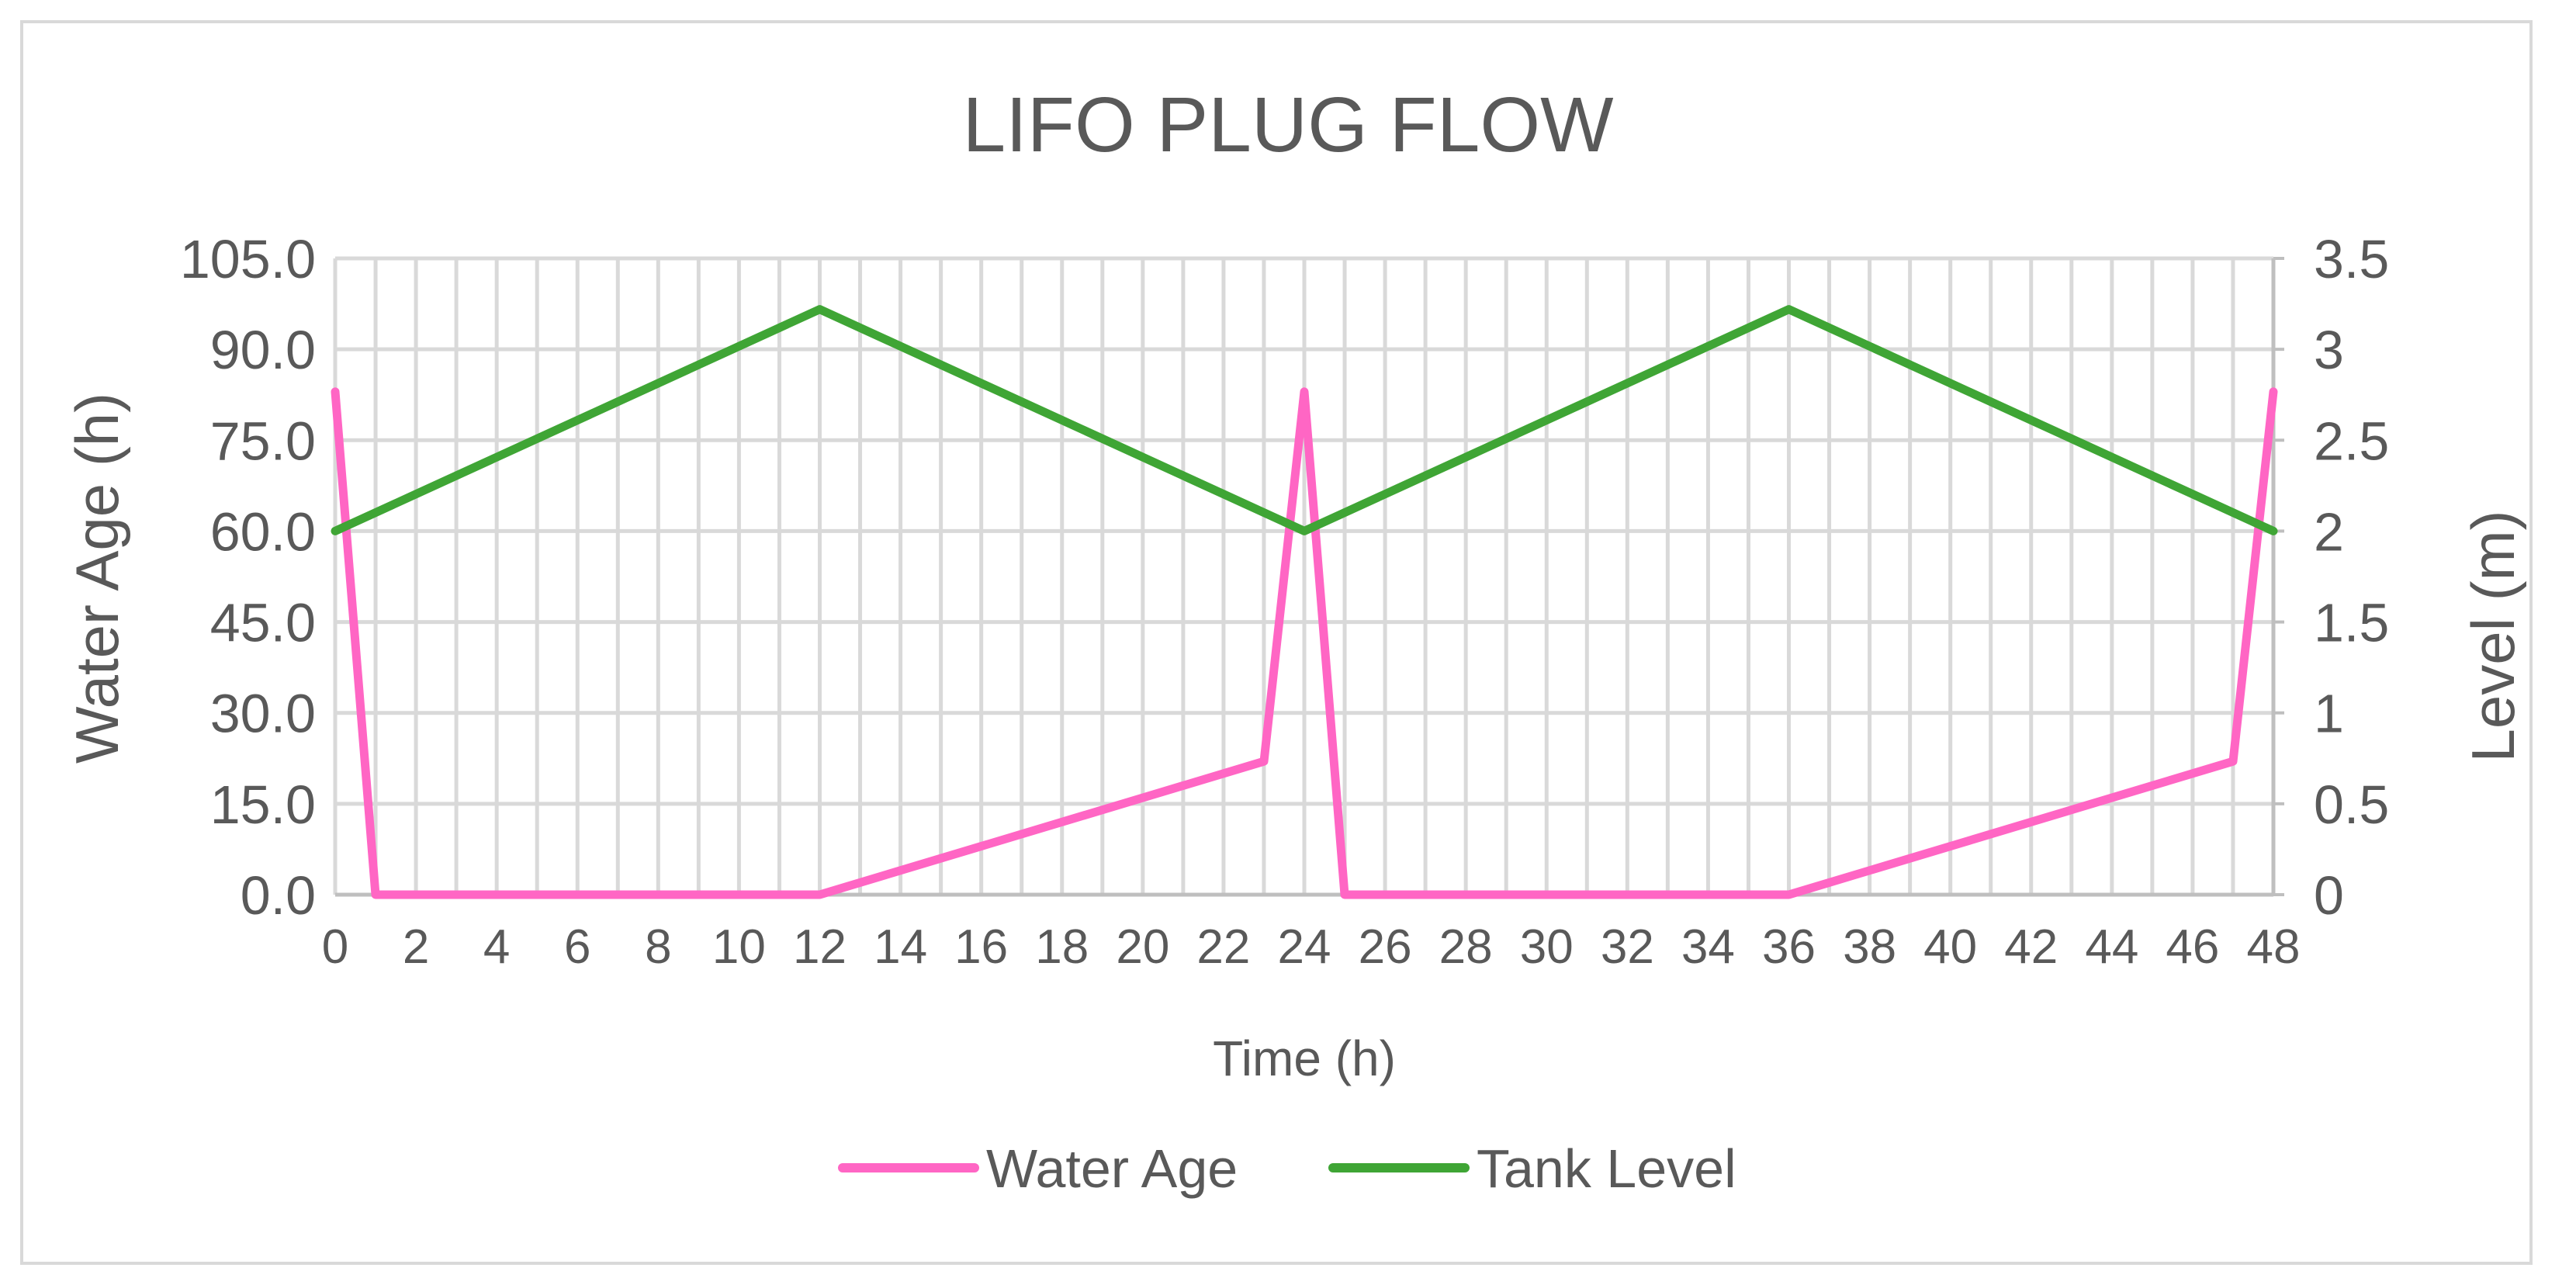  What do you see at coordinates (1385, 947) in the screenshot?
I see `x-tick-label: 26` at bounding box center [1385, 947].